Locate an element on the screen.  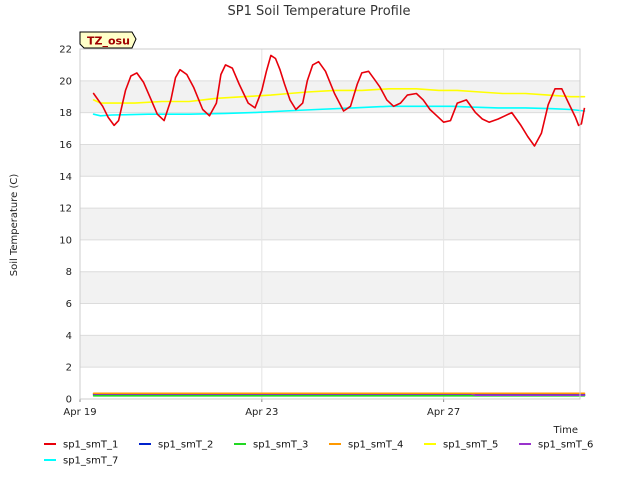
y-axis-label: Soil Temperature (C) is located at coordinates (14, 225).